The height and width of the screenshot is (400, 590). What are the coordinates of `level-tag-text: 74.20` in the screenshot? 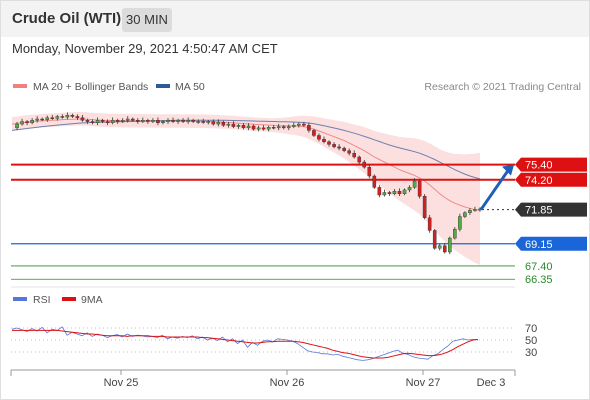 It's located at (539, 181).